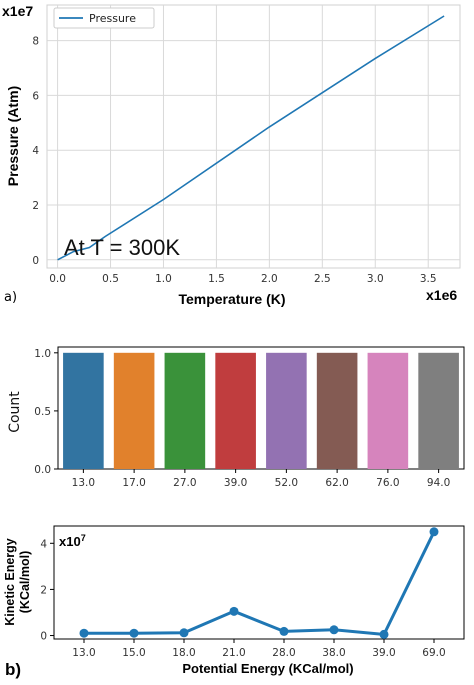  What do you see at coordinates (438, 483) in the screenshot?
I see `x-tick-label: 94.0` at bounding box center [438, 483].